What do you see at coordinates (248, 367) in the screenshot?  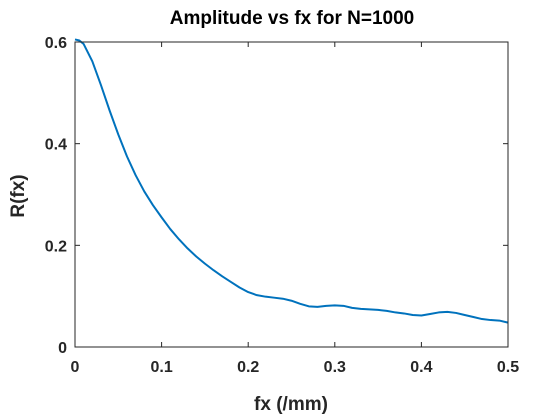 I see `x-tick-label: 0.2` at bounding box center [248, 367].